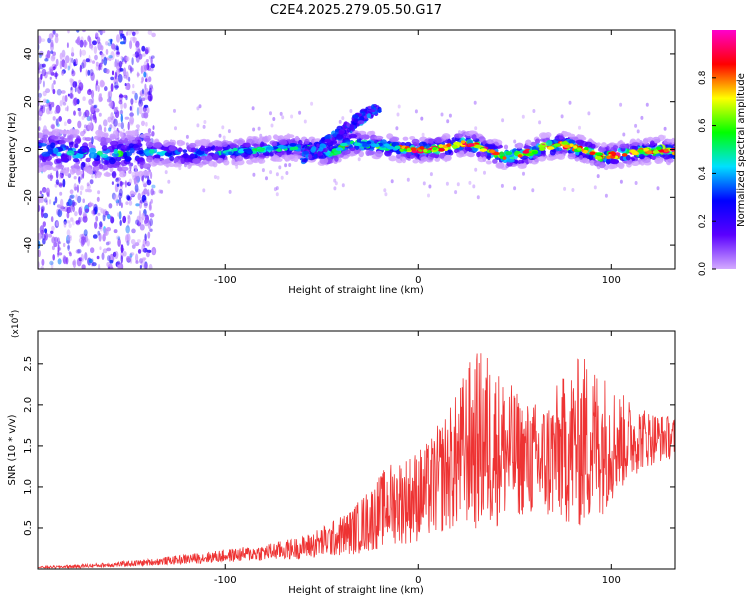 The image size is (750, 600). What do you see at coordinates (12, 449) in the screenshot?
I see `snr-y-label: SNR (10 * v/v)` at bounding box center [12, 449].